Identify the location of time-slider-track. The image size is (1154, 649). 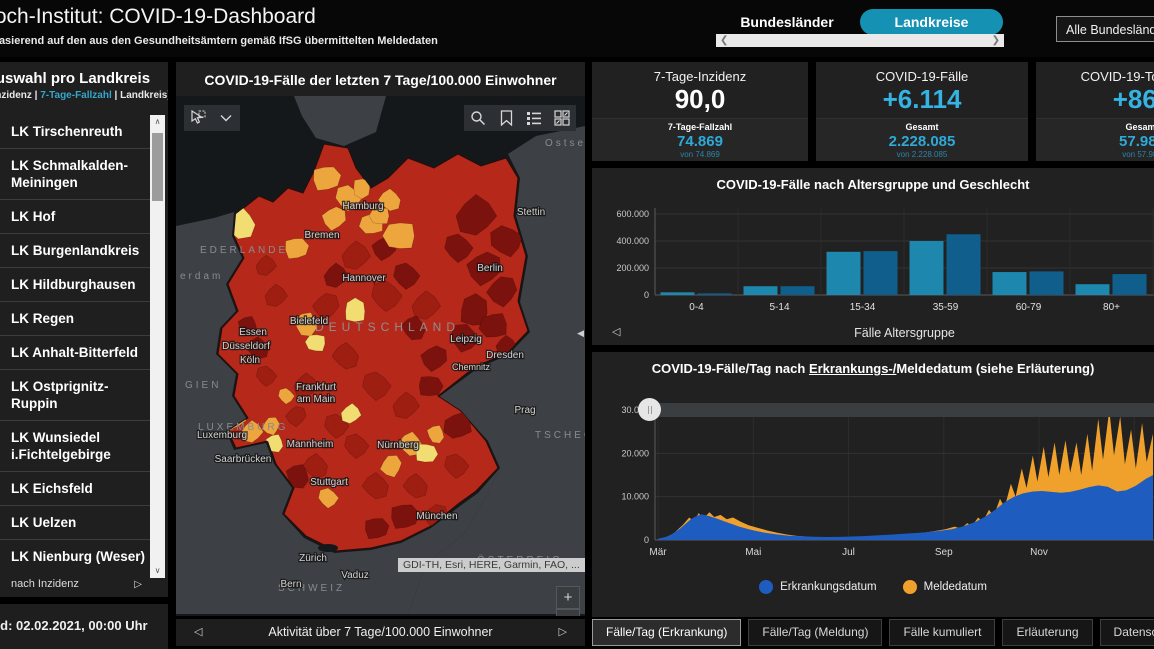
(904, 410).